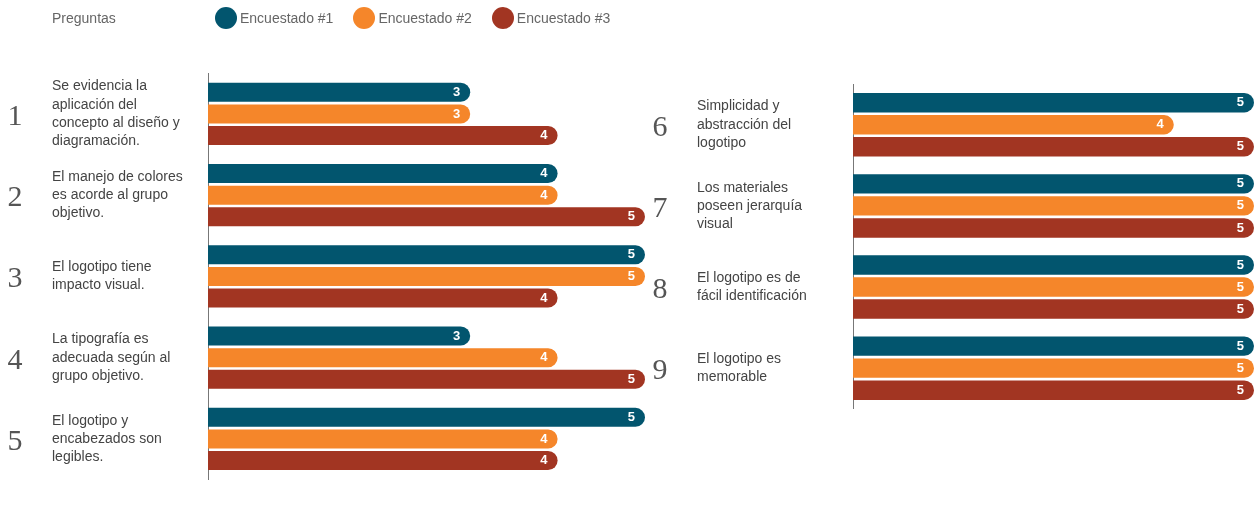 The width and height of the screenshot is (1254, 516). What do you see at coordinates (116, 113) in the screenshot?
I see `y-tick-label: Se evidencia la aplicación del concepto al diseño y diagramación.` at bounding box center [116, 113].